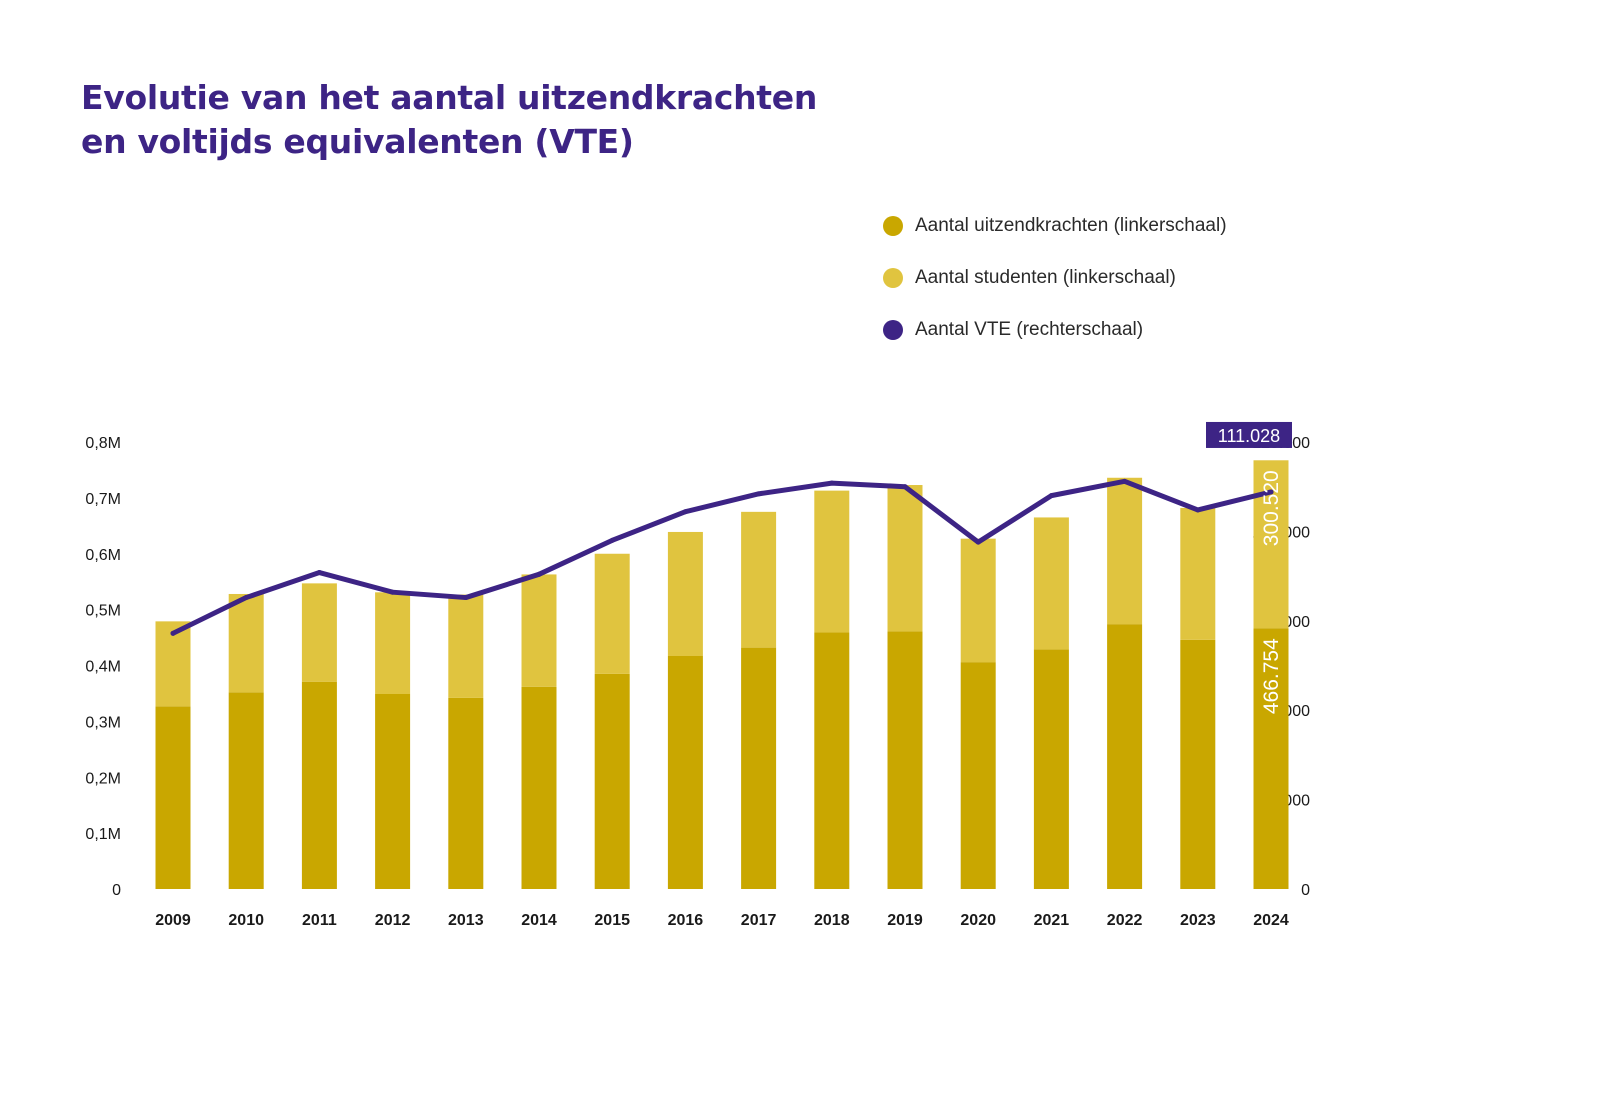  I want to click on x-axis-tick-label: 2017, so click(759, 920).